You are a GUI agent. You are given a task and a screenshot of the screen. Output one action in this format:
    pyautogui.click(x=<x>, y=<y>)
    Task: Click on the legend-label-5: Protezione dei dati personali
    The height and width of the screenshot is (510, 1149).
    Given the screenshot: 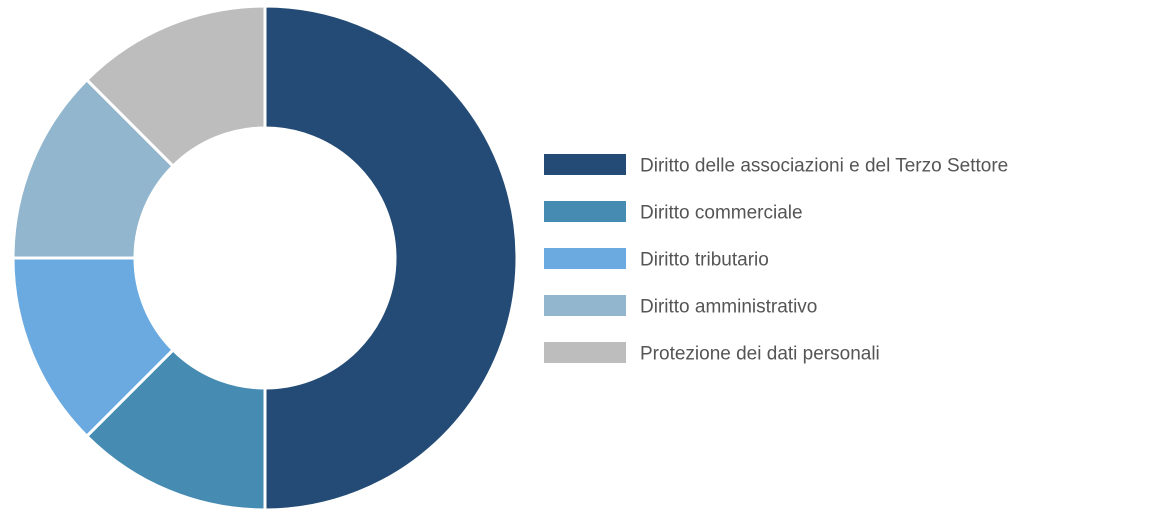 What is the action you would take?
    pyautogui.click(x=760, y=354)
    